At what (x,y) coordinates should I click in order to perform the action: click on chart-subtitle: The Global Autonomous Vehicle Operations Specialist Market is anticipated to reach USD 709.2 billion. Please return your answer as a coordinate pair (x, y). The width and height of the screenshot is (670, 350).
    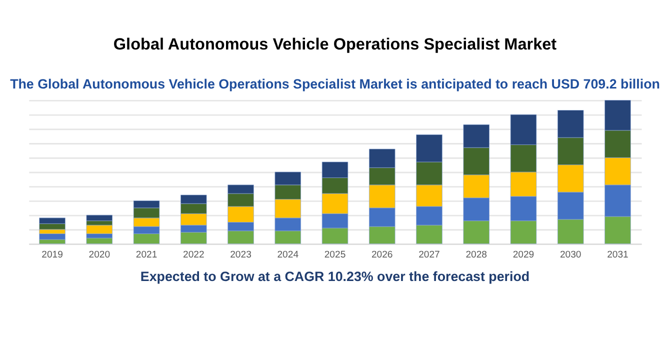
    Looking at the image, I should click on (335, 84).